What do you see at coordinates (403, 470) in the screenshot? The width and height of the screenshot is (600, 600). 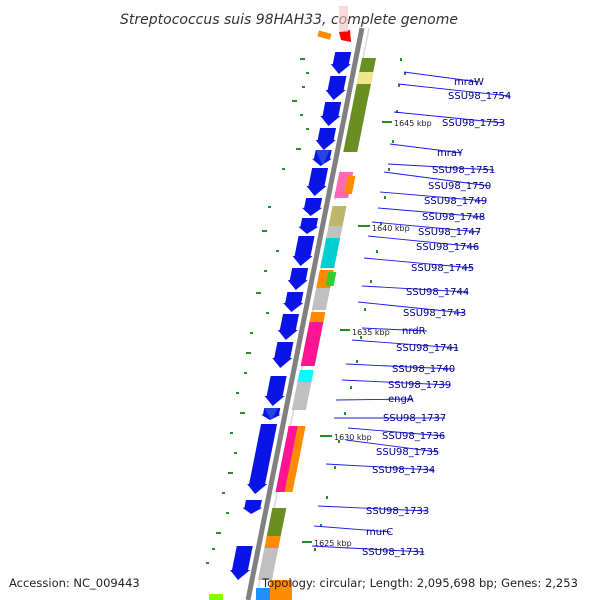 I see `gene-label: SSU98_1734` at bounding box center [403, 470].